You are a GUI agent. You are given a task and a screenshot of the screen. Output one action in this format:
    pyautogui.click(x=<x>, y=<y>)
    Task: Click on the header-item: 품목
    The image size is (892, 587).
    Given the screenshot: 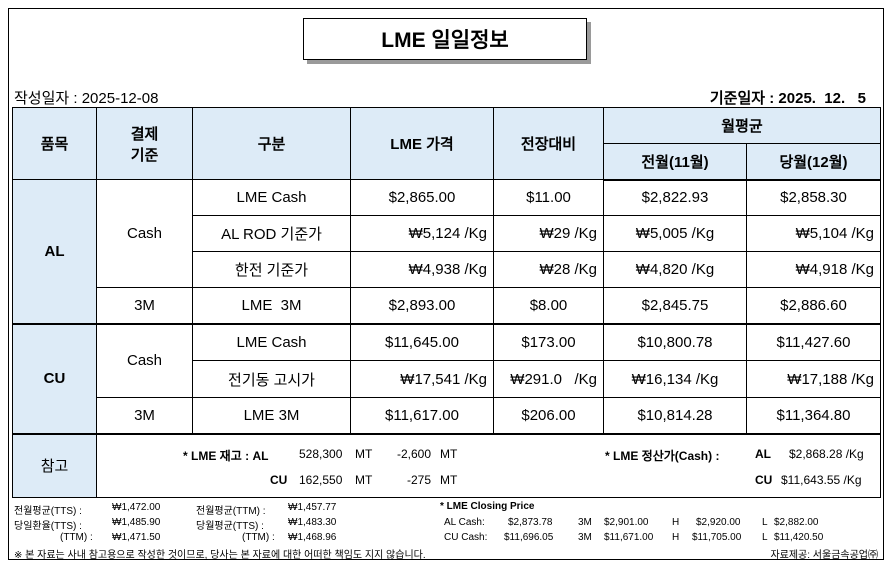 What is the action you would take?
    pyautogui.click(x=54, y=143)
    